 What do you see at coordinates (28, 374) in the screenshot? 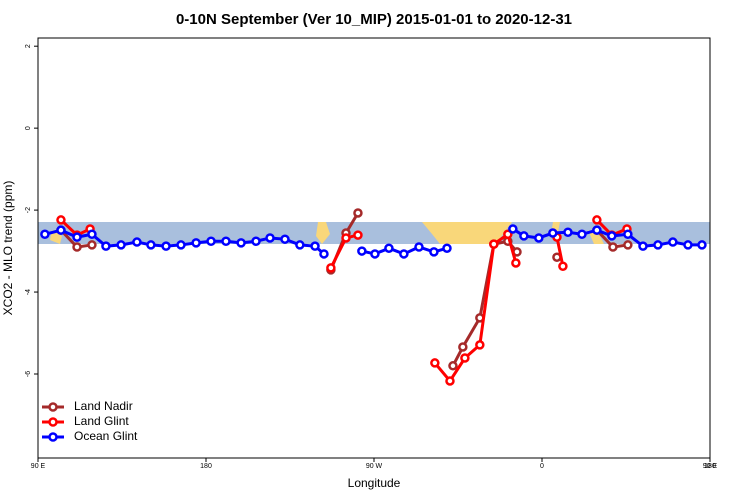
I see `y-tick-label: -6` at bounding box center [28, 374].